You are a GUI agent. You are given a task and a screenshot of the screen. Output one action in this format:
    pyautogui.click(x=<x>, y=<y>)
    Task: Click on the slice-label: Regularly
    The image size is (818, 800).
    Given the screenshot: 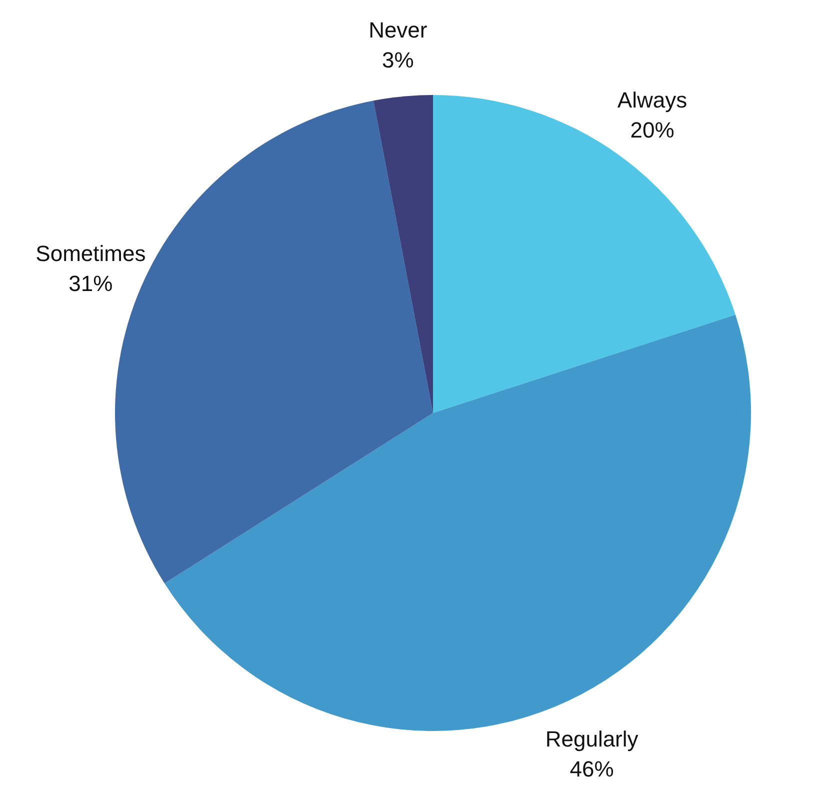 What is the action you would take?
    pyautogui.click(x=591, y=739)
    